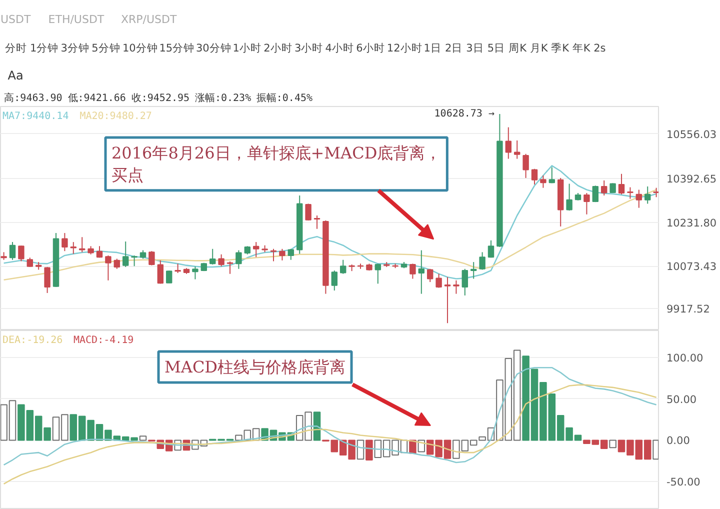 The height and width of the screenshot is (509, 720). What do you see at coordinates (475, 48) in the screenshot?
I see `text: 3日` at bounding box center [475, 48].